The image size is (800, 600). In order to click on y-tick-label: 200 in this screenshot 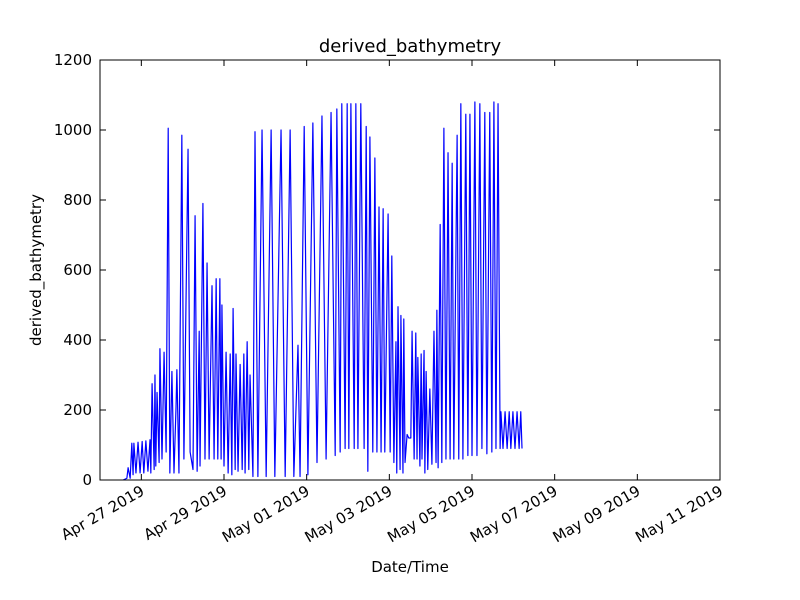, I will do `click(77, 410)`.